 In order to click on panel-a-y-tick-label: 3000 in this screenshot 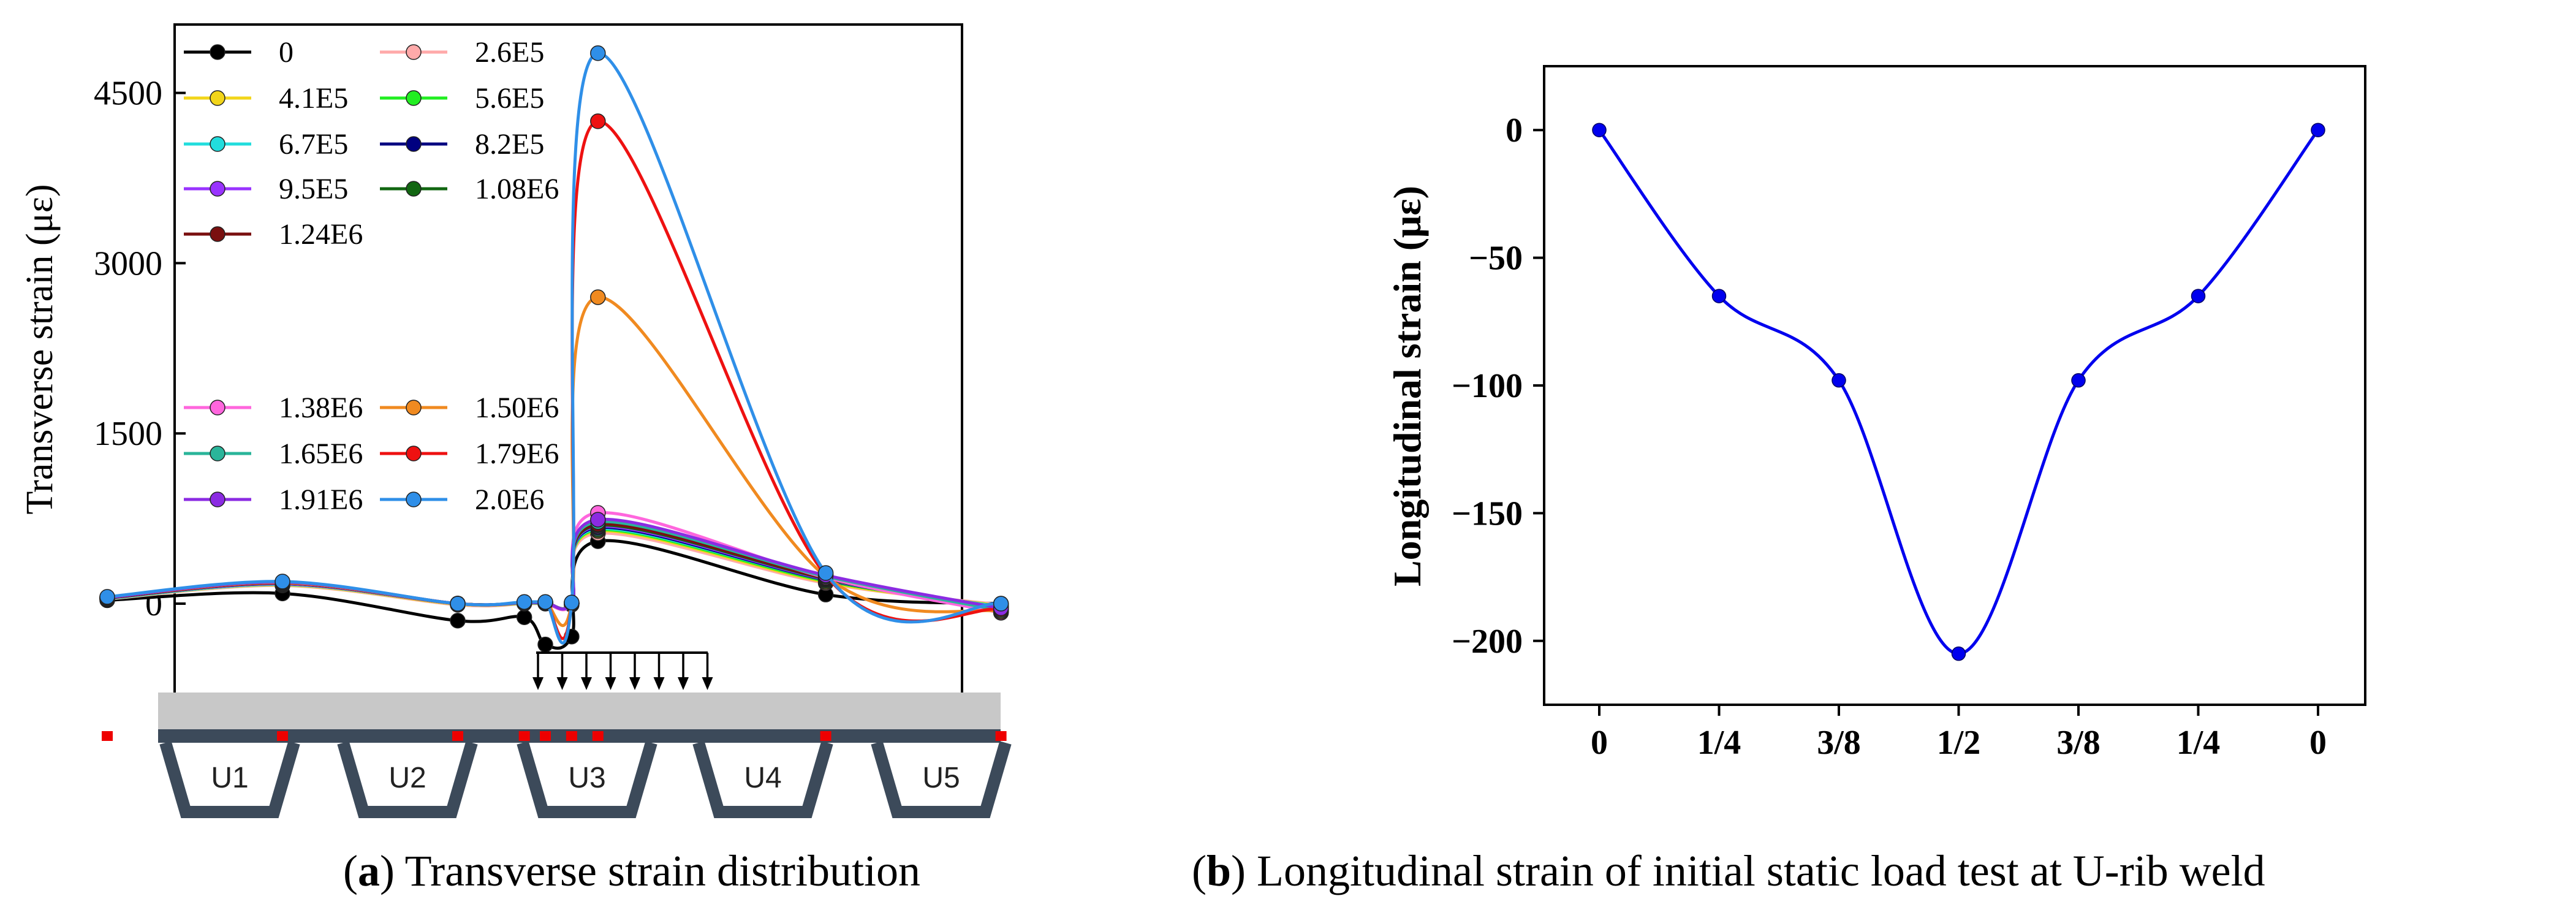, I will do `click(128, 264)`.